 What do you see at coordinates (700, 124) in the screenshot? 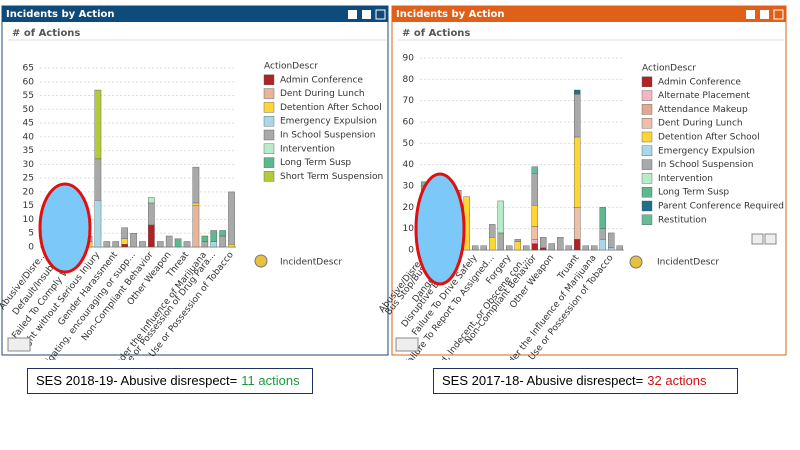
I see `legend-label: Dent During Lunch` at bounding box center [700, 124].